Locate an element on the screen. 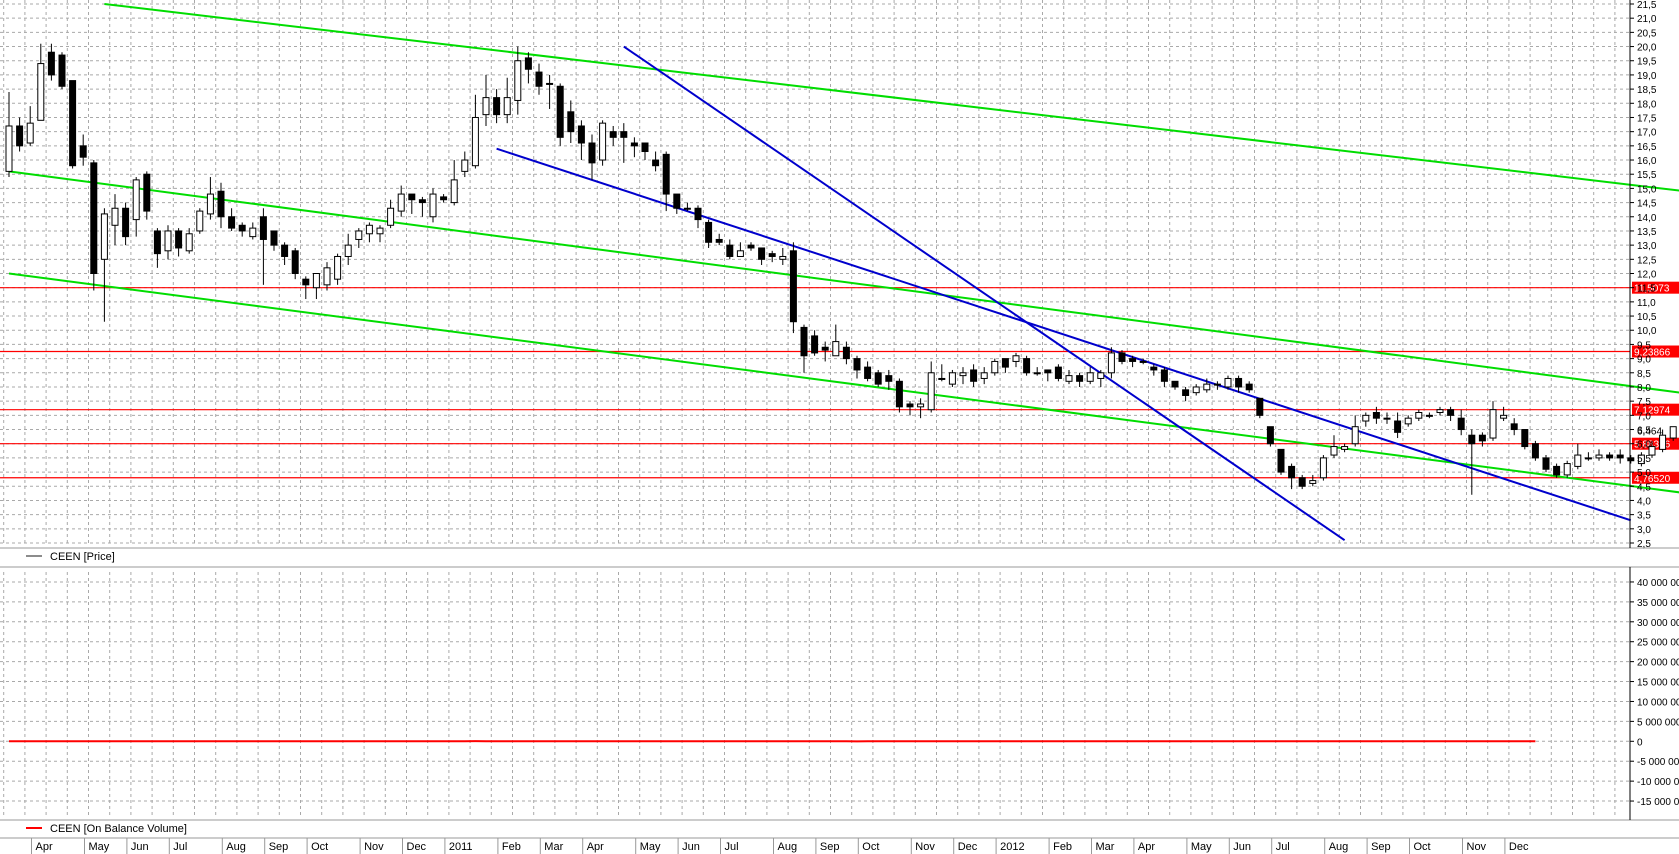  price-tick-label: 5,5 is located at coordinates (1644, 459).